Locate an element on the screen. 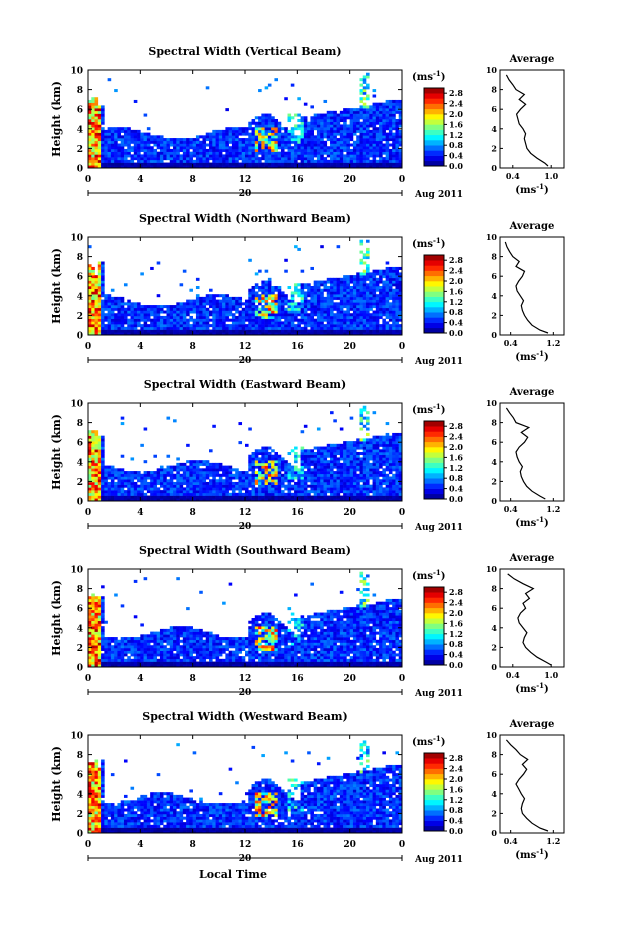 This screenshot has height=929, width=619. day-label: 20 is located at coordinates (245, 194).